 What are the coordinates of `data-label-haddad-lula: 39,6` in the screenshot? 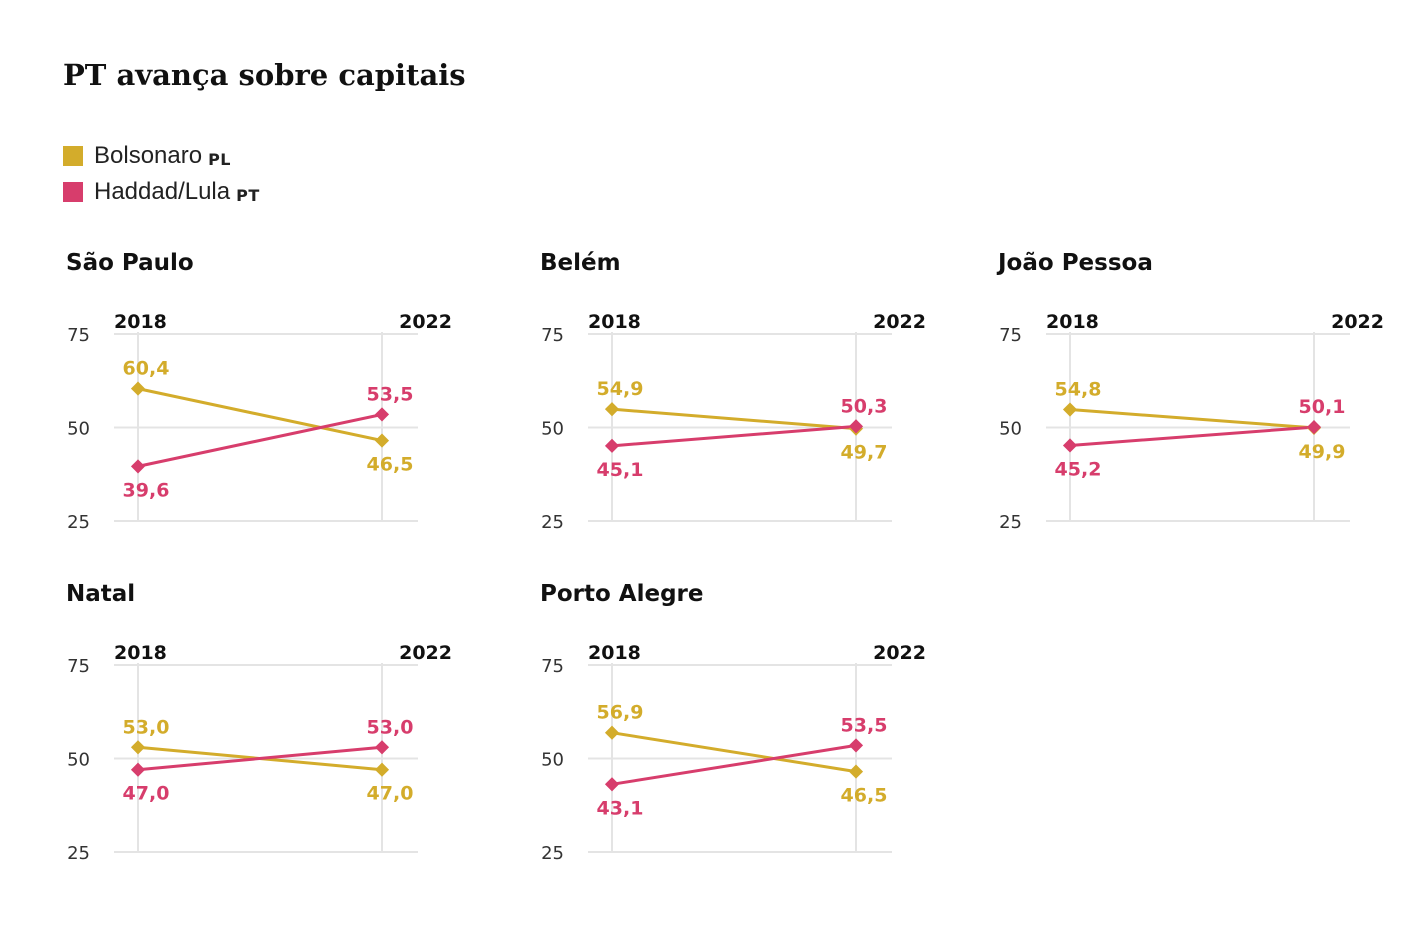 It's located at (146, 490).